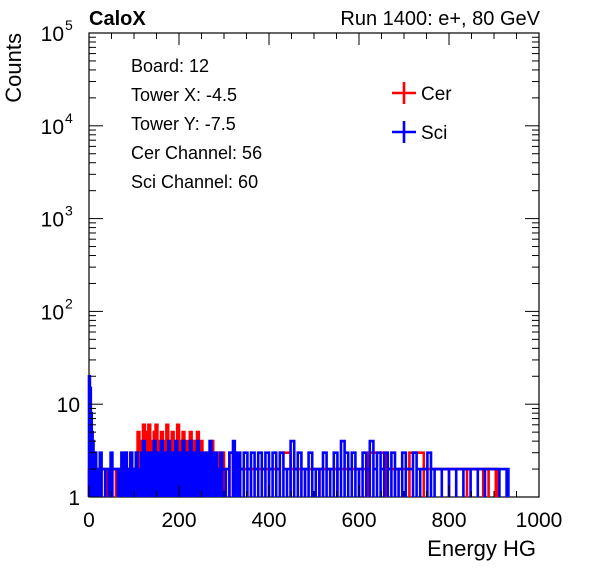 The height and width of the screenshot is (572, 596). I want to click on x-tick-label: 600, so click(358, 520).